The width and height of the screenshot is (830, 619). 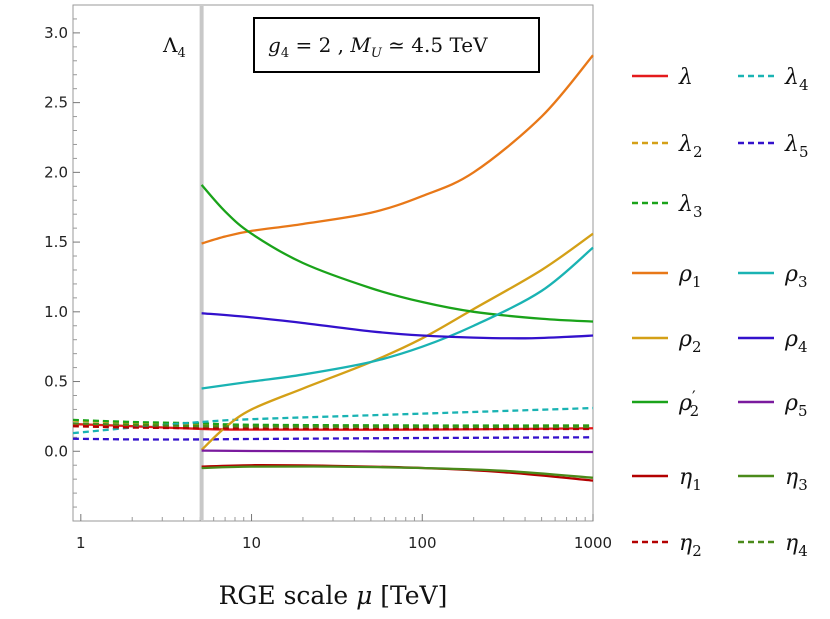 What do you see at coordinates (690, 206) in the screenshot?
I see `legend-label: λ3` at bounding box center [690, 206].